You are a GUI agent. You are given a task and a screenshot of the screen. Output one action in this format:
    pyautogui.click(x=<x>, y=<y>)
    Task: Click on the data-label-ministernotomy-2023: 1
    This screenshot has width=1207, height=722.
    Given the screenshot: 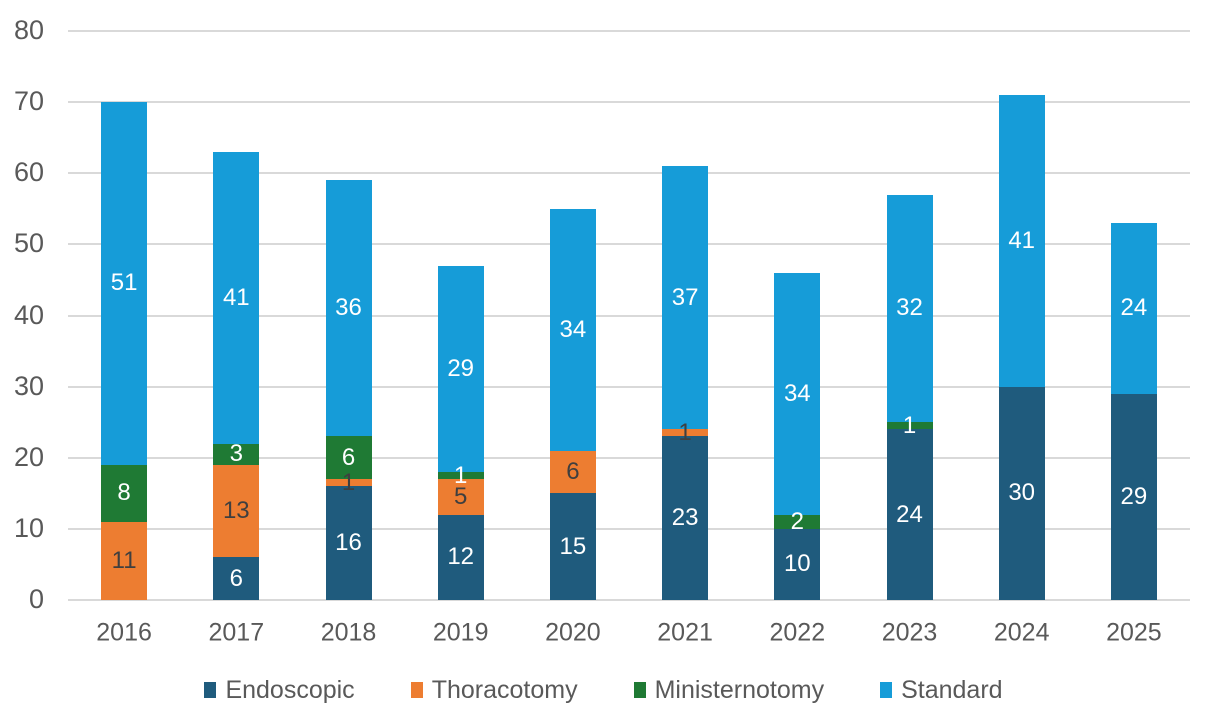 What is the action you would take?
    pyautogui.click(x=909, y=425)
    